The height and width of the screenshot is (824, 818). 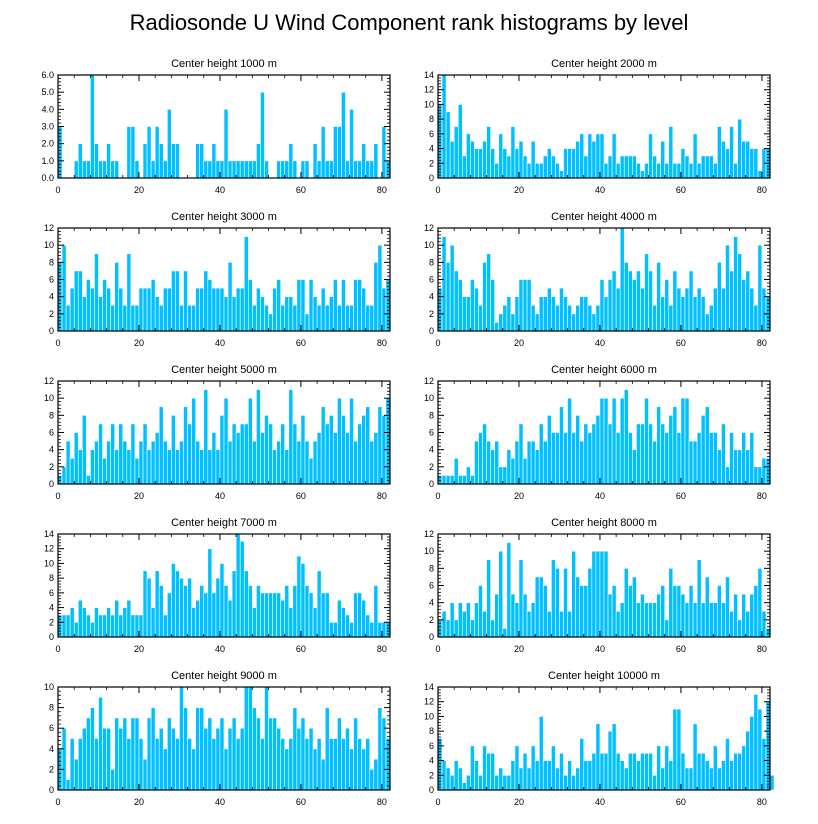 I want to click on panel-4: Center height 4000 m 0 20 40 60 80 0 2 4 6 8 10 12, so click(x=597, y=279).